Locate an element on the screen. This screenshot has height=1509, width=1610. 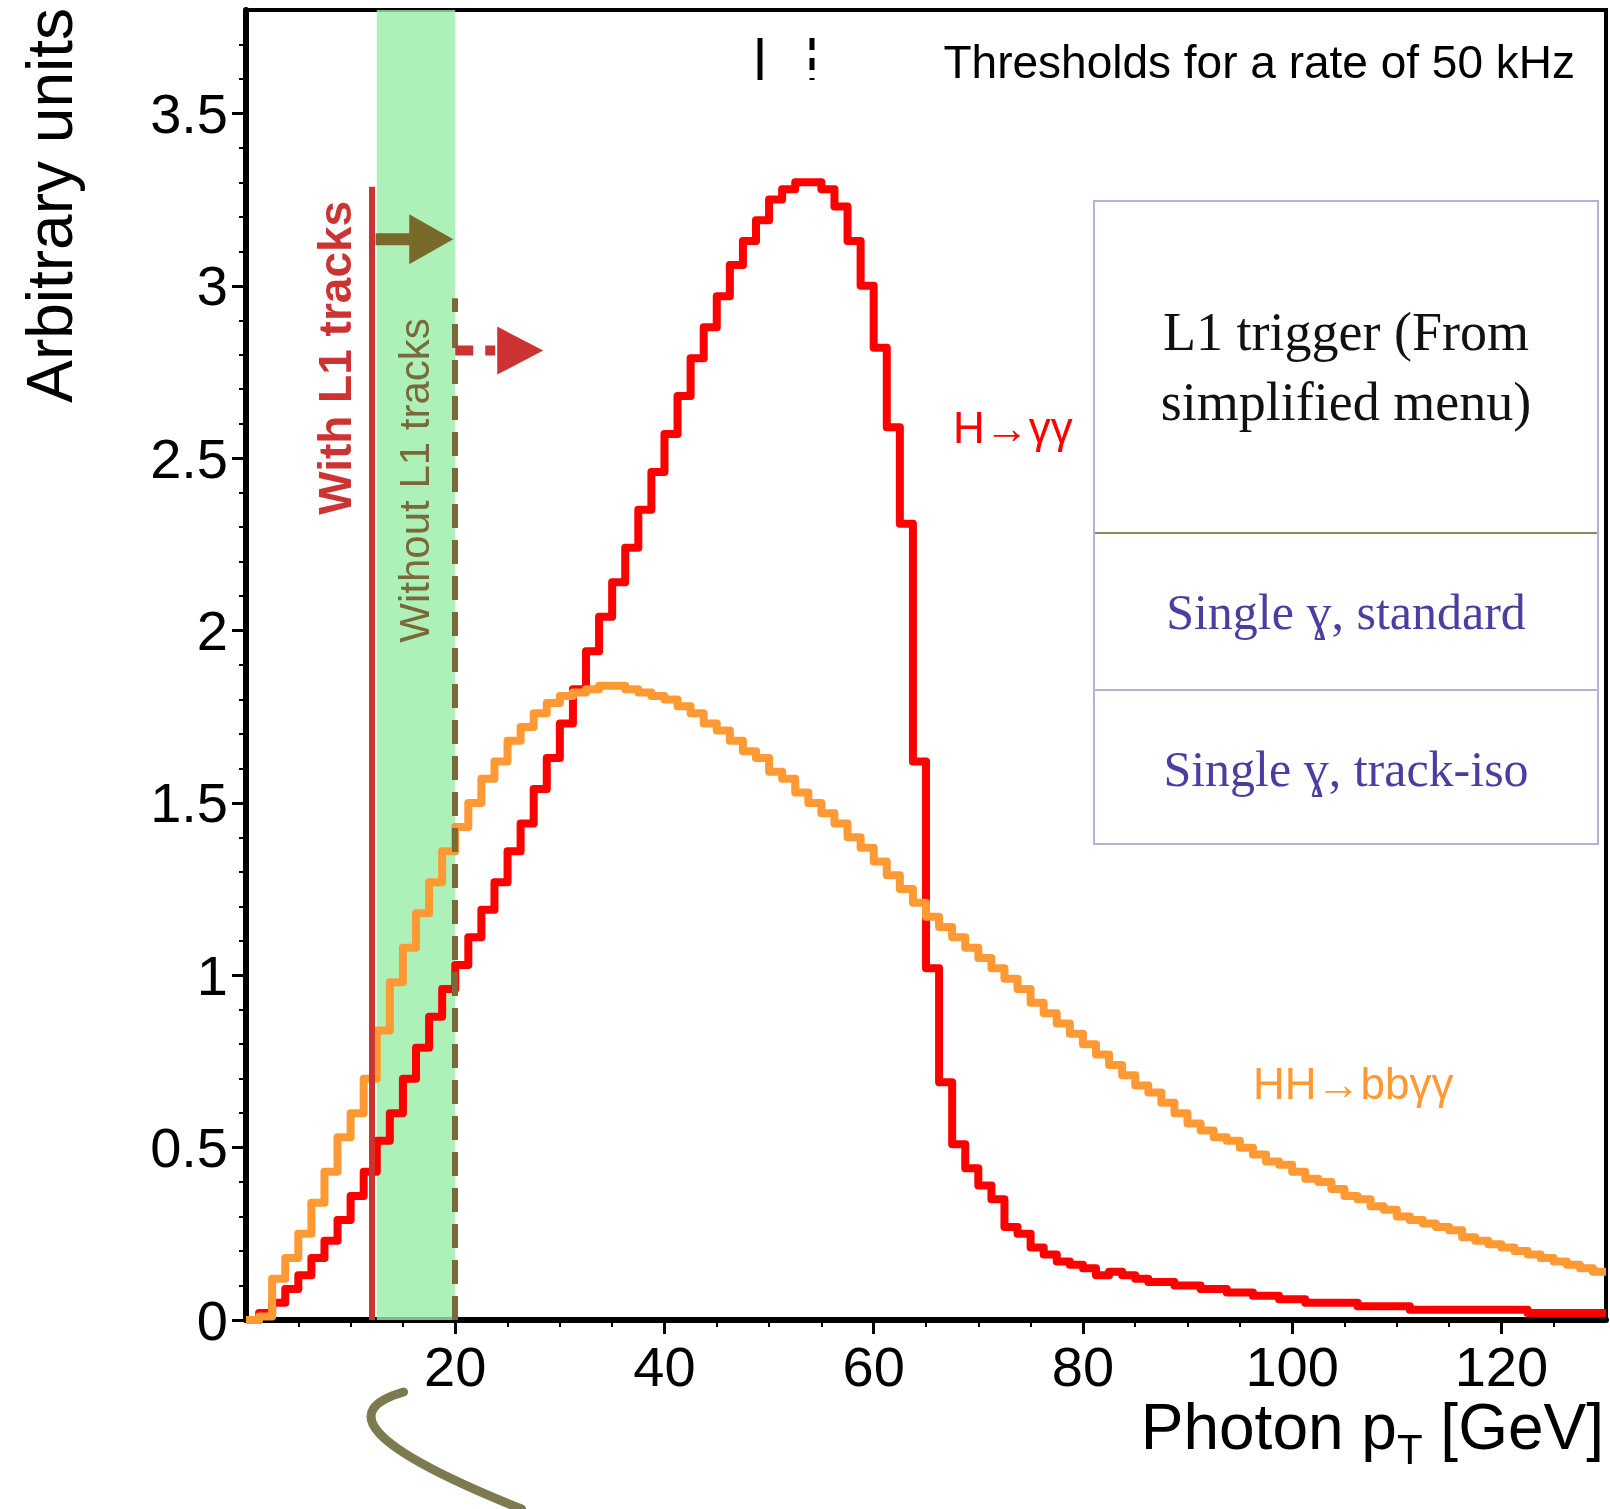
annotation: Single ɣ, track-iso is located at coordinates (1346, 767).